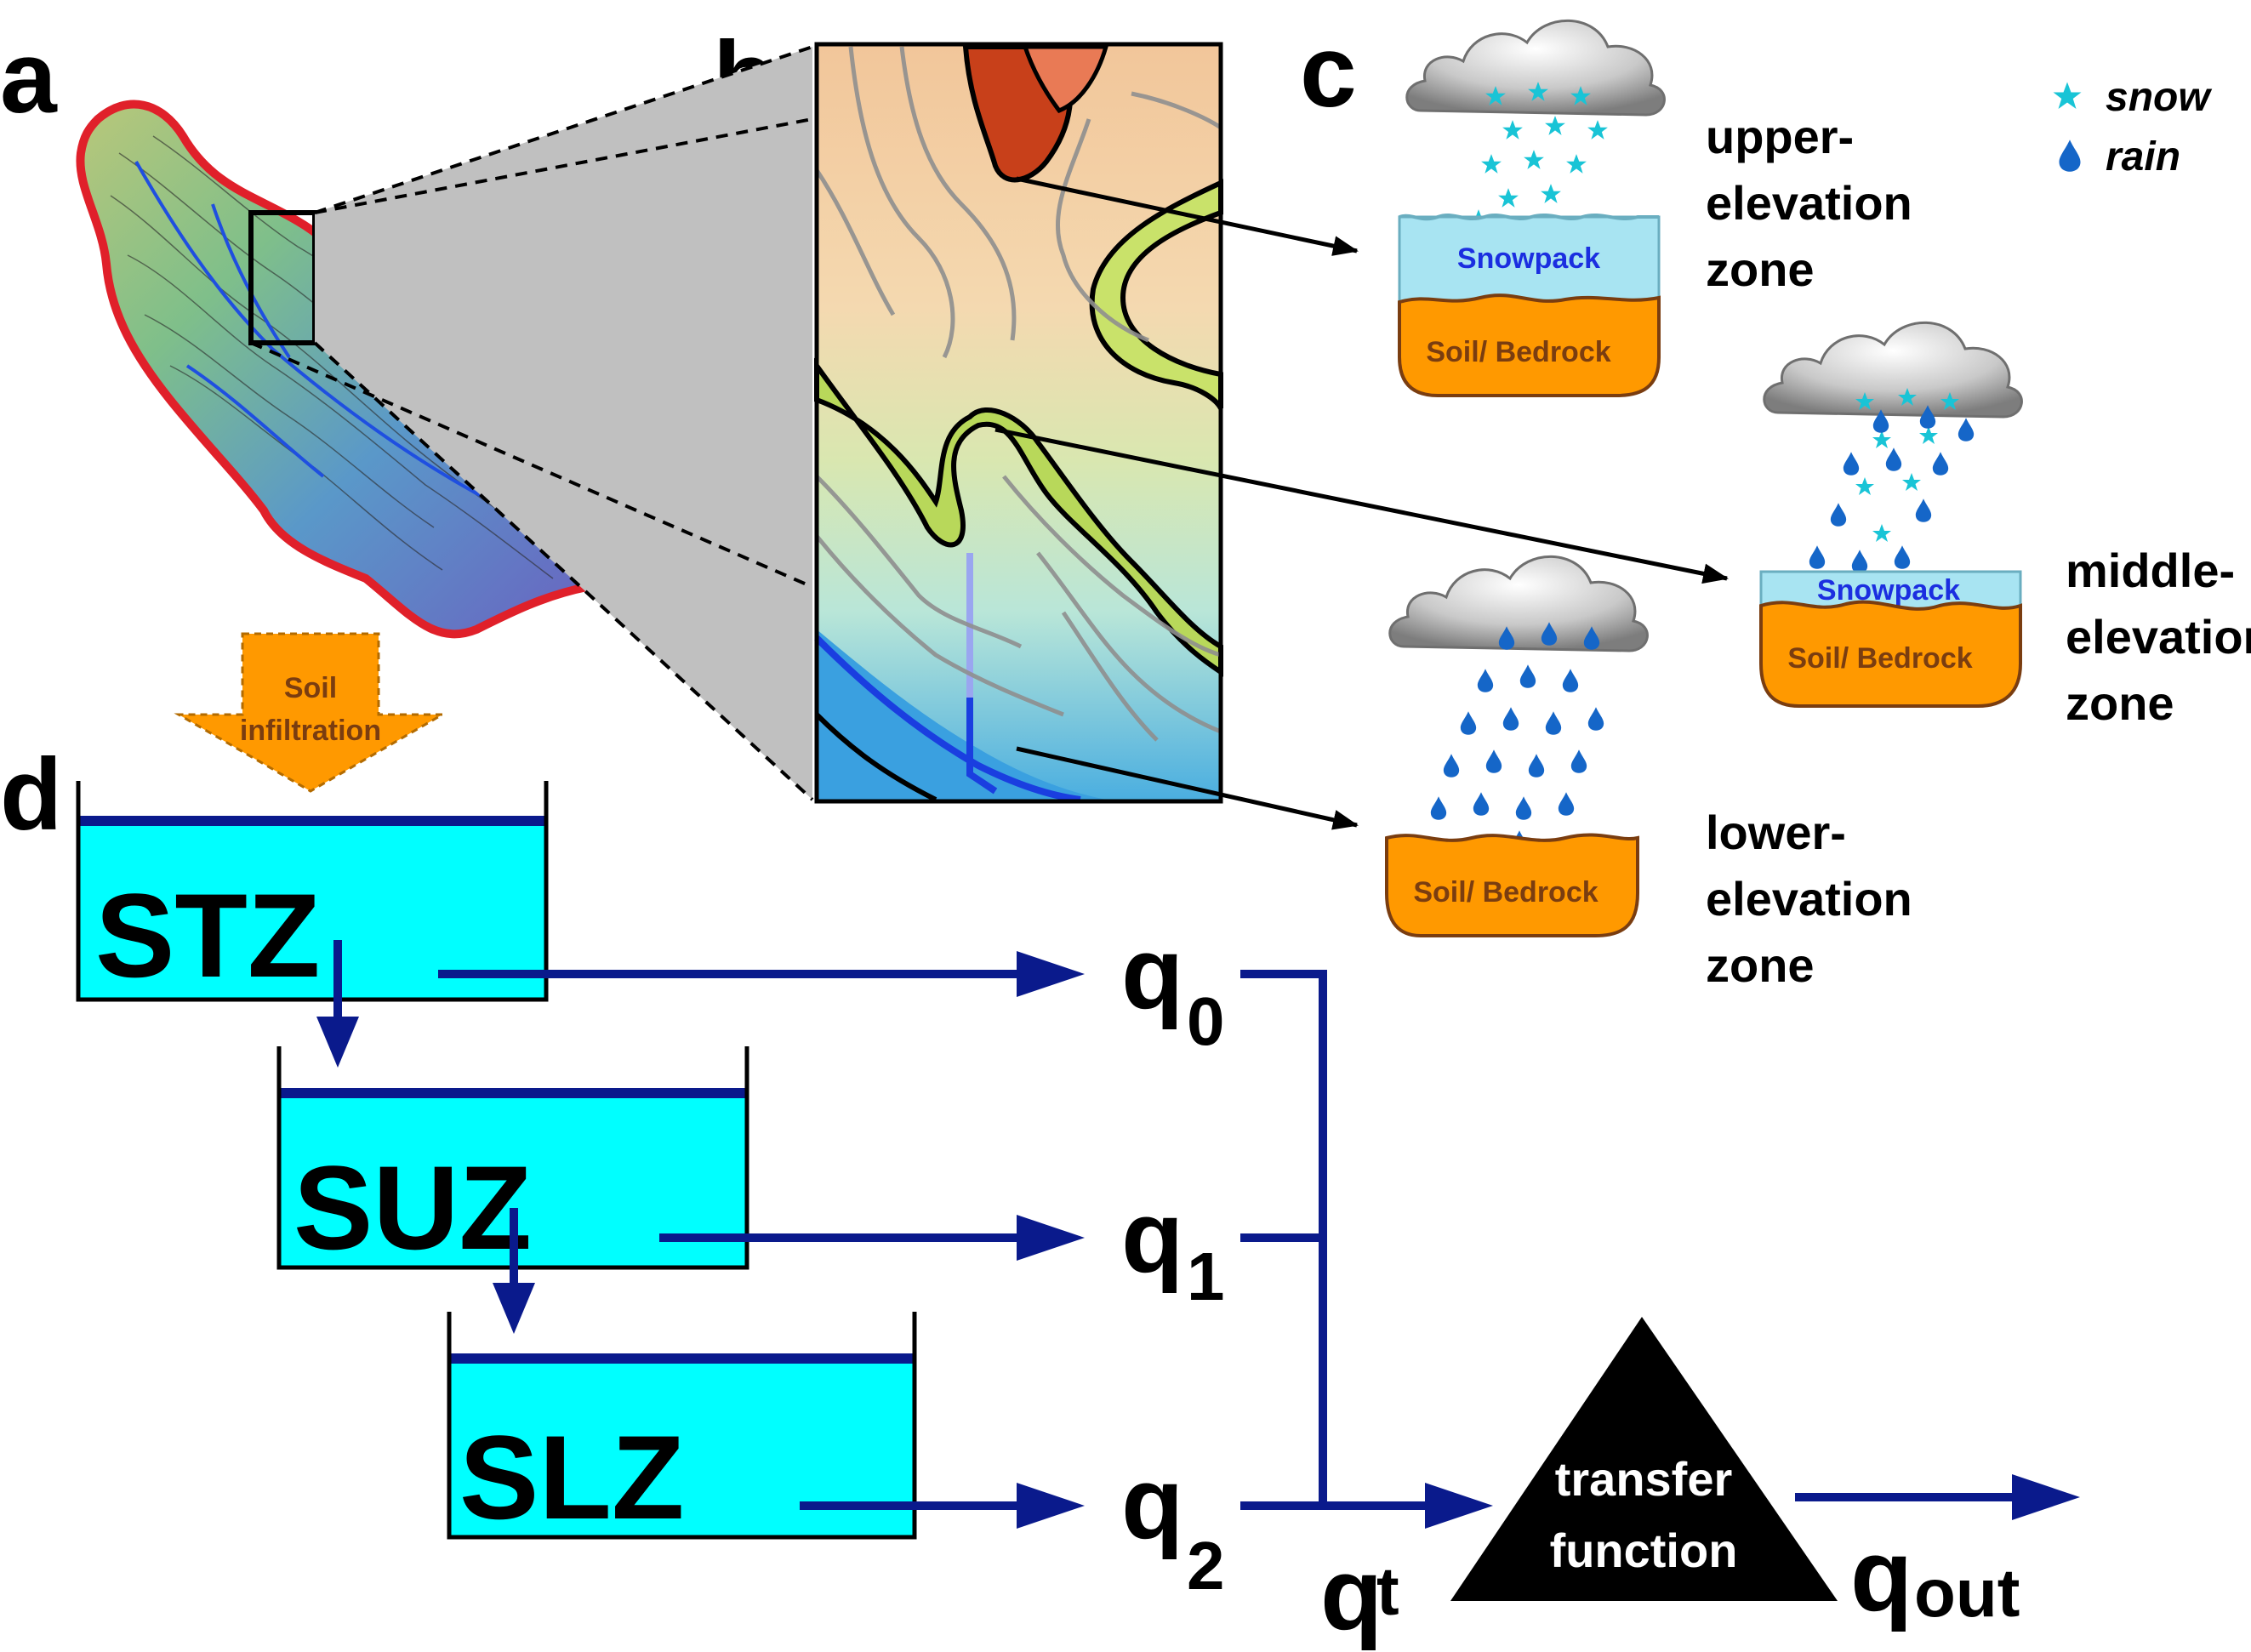  Describe the element at coordinates (1888, 590) in the screenshot. I see `middle-snowpack-label: Snowpack` at that location.